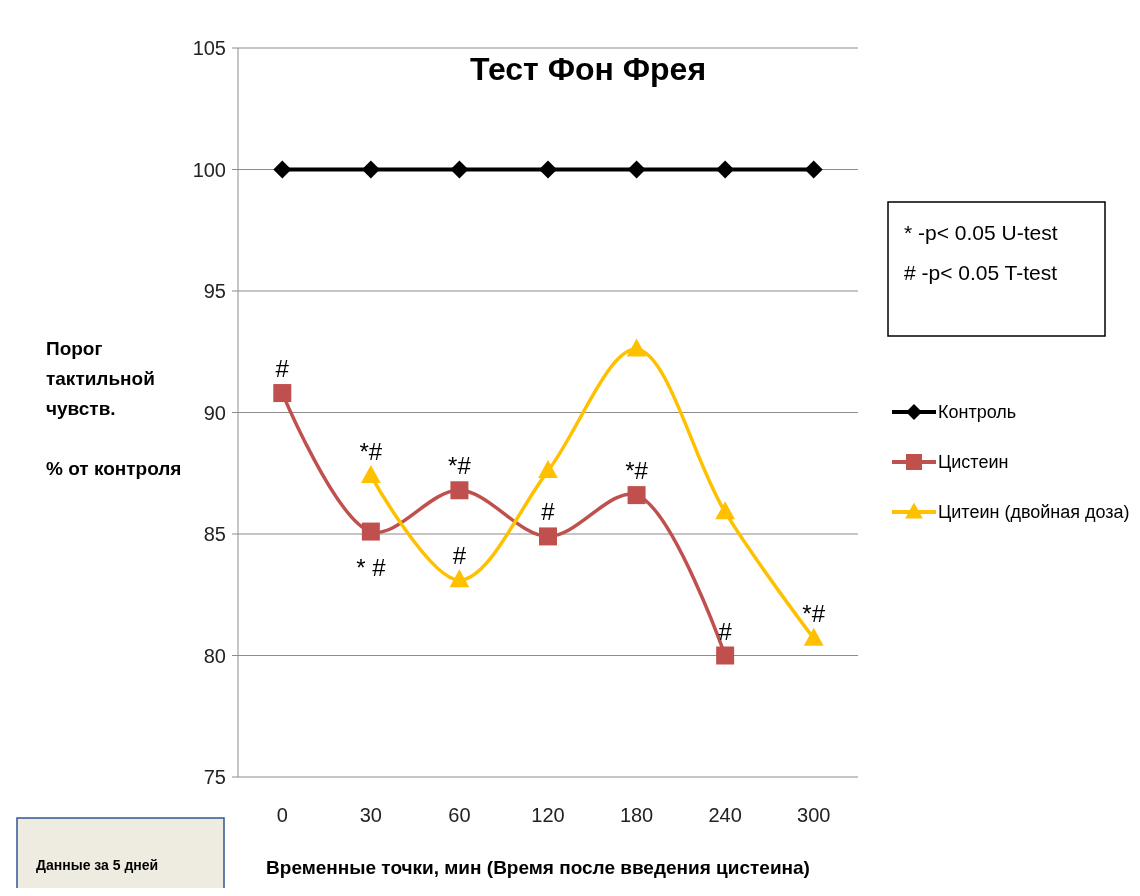 The image size is (1140, 896). Describe the element at coordinates (214, 655) in the screenshot. I see `y-tick-label: 80` at that location.